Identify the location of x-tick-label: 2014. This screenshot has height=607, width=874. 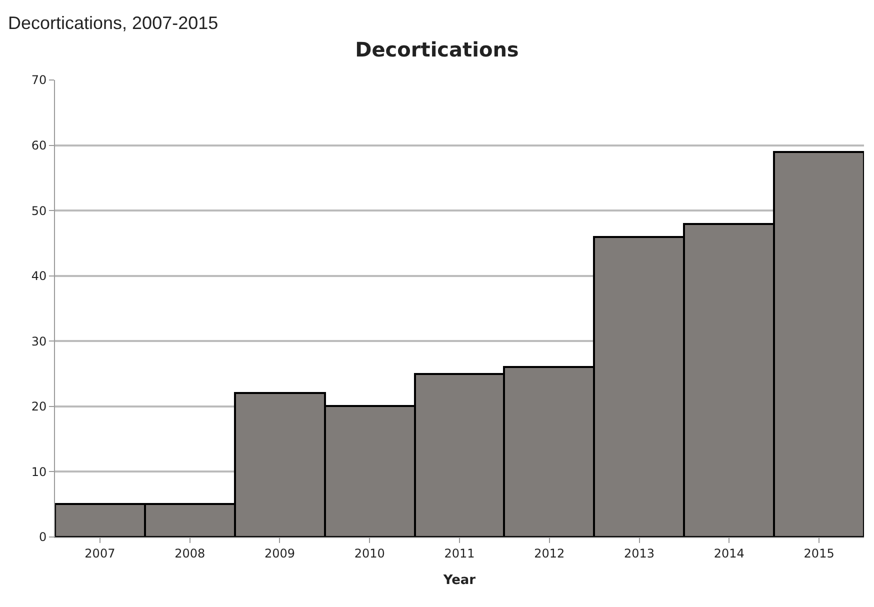
(729, 553).